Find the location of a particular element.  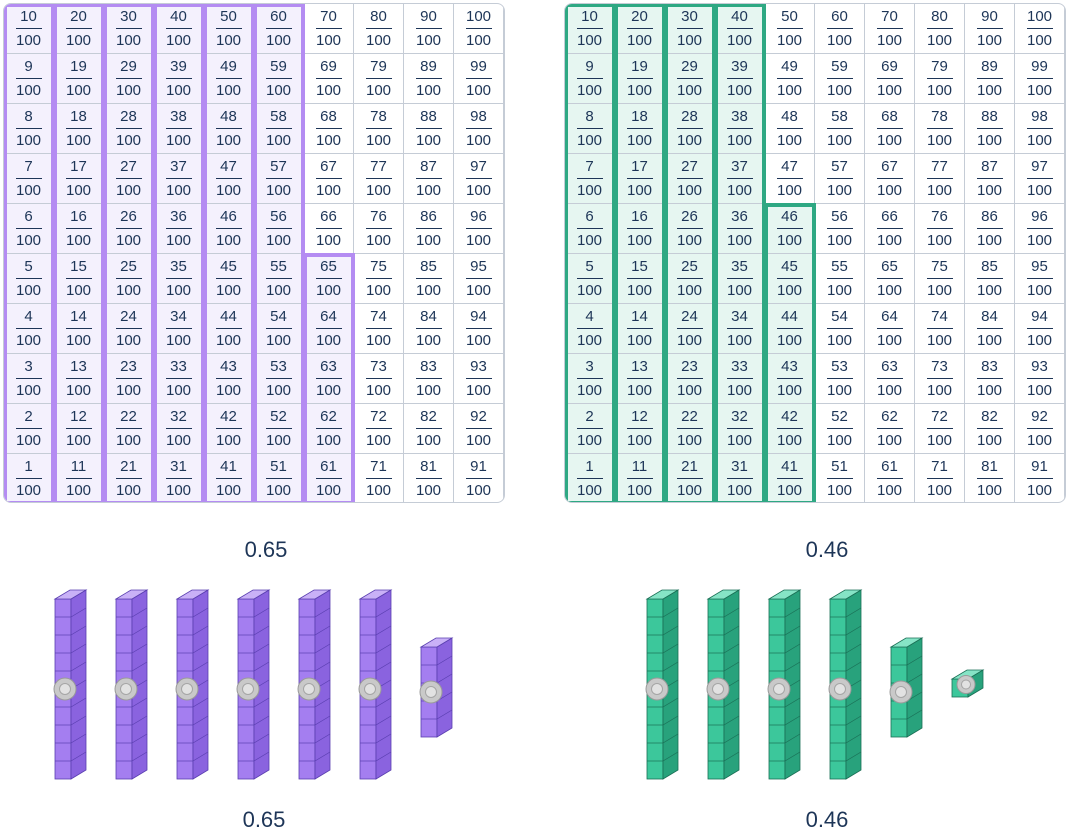

fraction-numerator: 74 is located at coordinates (939, 316).